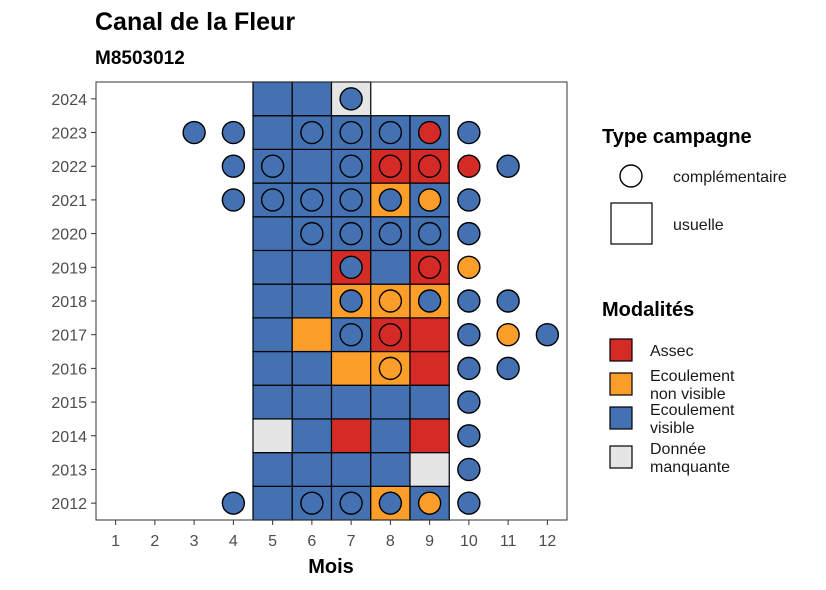 The height and width of the screenshot is (590, 826). Describe the element at coordinates (390, 541) in the screenshot. I see `x-tick-label-8: 8` at that location.